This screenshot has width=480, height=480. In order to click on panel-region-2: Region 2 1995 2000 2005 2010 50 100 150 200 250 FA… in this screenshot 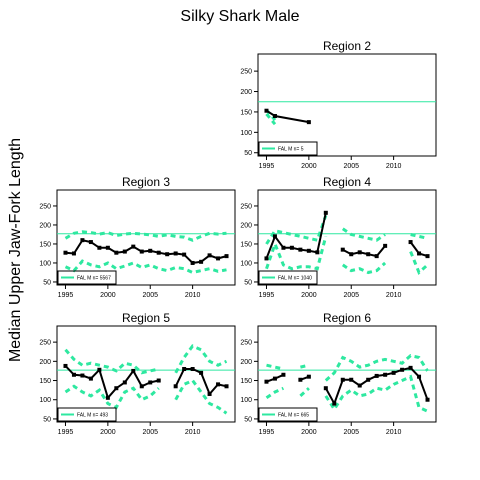, I will do `click(338, 104)`.